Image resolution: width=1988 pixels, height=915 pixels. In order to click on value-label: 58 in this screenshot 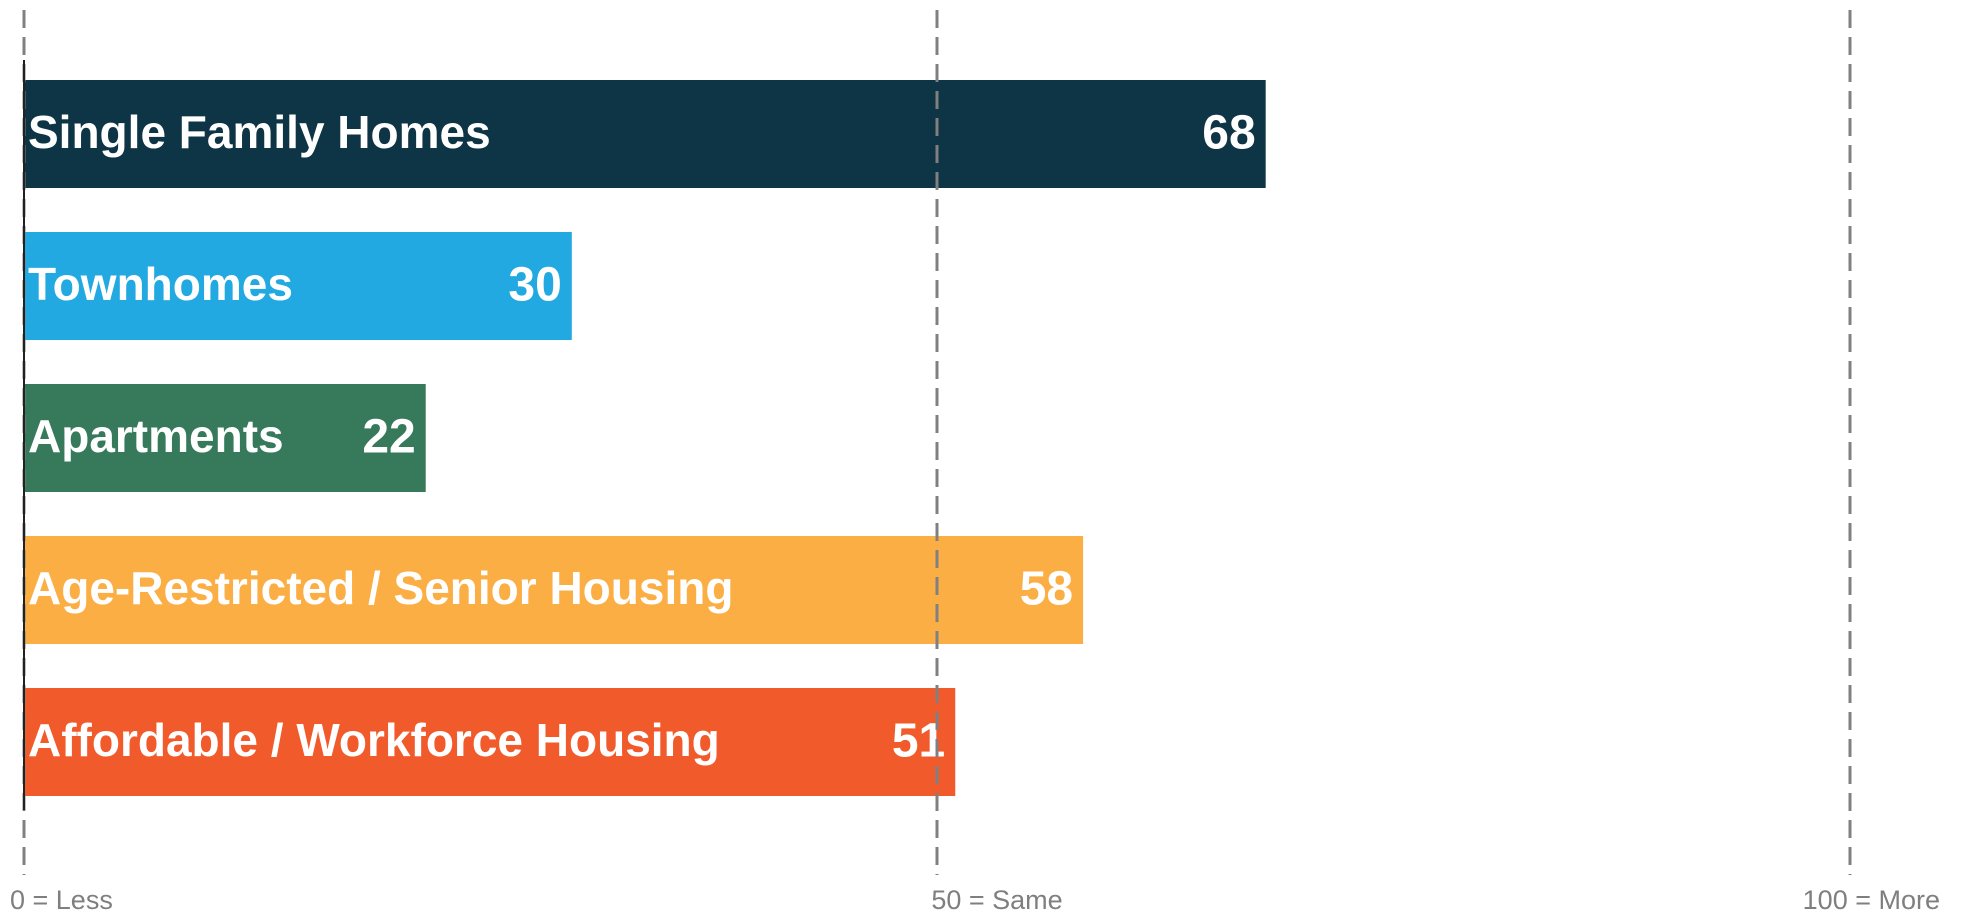, I will do `click(1046, 589)`.